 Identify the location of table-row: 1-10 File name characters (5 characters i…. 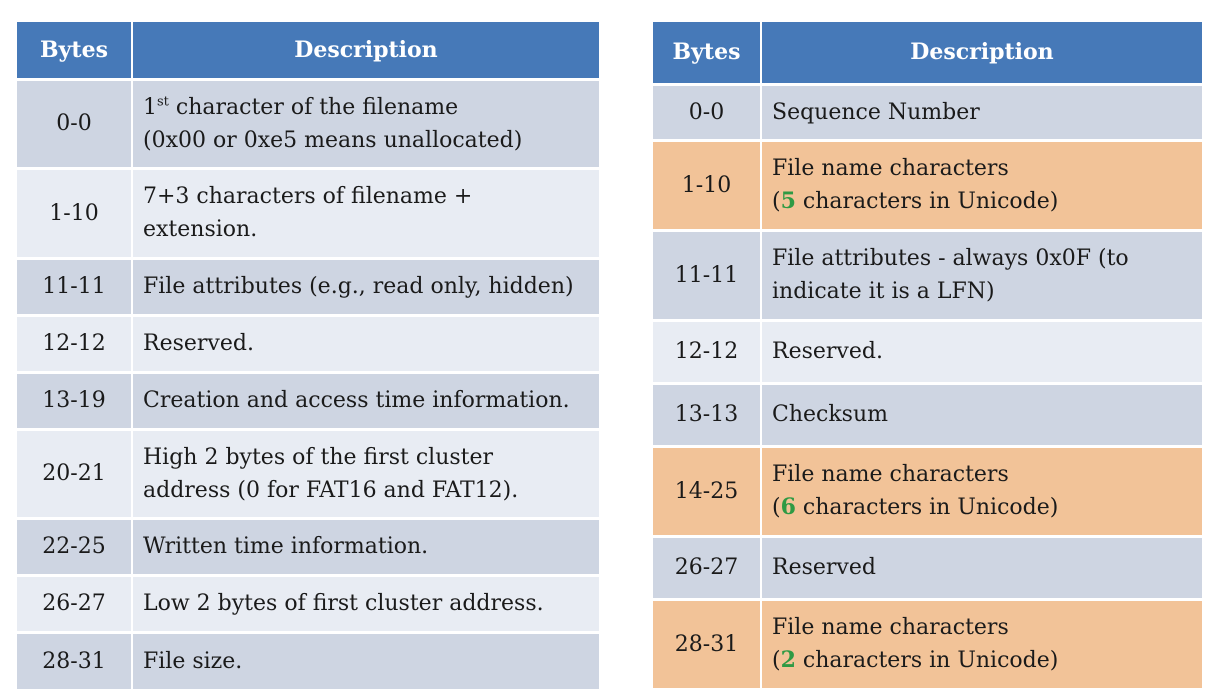
(927, 184).